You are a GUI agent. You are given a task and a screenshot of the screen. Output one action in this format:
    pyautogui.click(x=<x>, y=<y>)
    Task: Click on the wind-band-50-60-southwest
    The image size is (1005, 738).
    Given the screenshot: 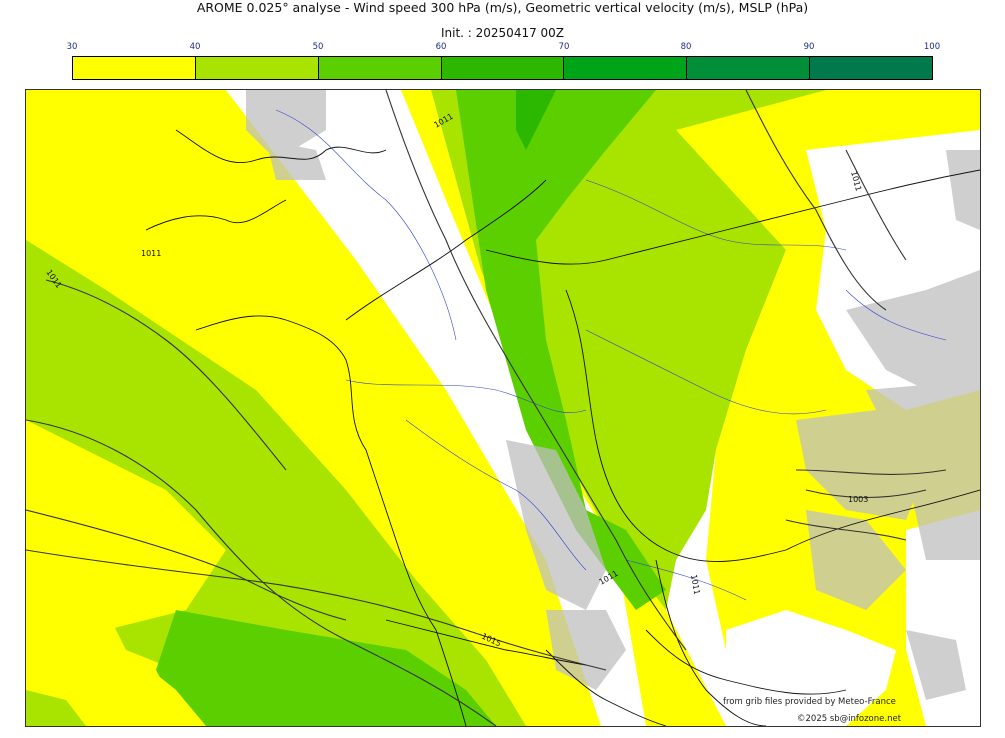 What is the action you would take?
    pyautogui.click(x=326, y=668)
    